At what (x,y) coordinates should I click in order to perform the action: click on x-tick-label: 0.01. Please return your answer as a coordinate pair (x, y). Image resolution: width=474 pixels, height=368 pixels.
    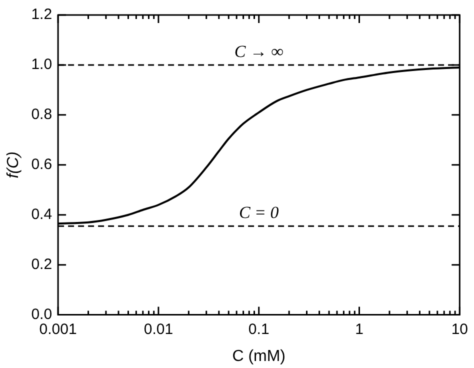
    Looking at the image, I should click on (159, 329).